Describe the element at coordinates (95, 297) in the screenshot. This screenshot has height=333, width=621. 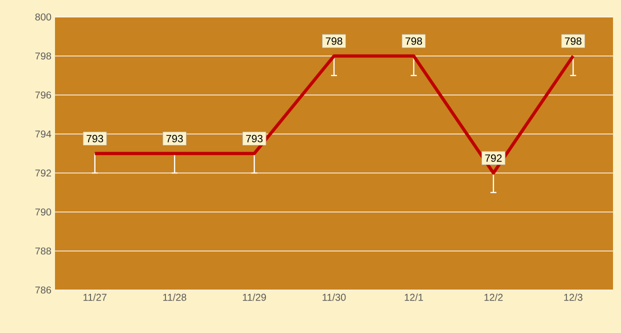
I see `x-tick-label: 11/27` at that location.